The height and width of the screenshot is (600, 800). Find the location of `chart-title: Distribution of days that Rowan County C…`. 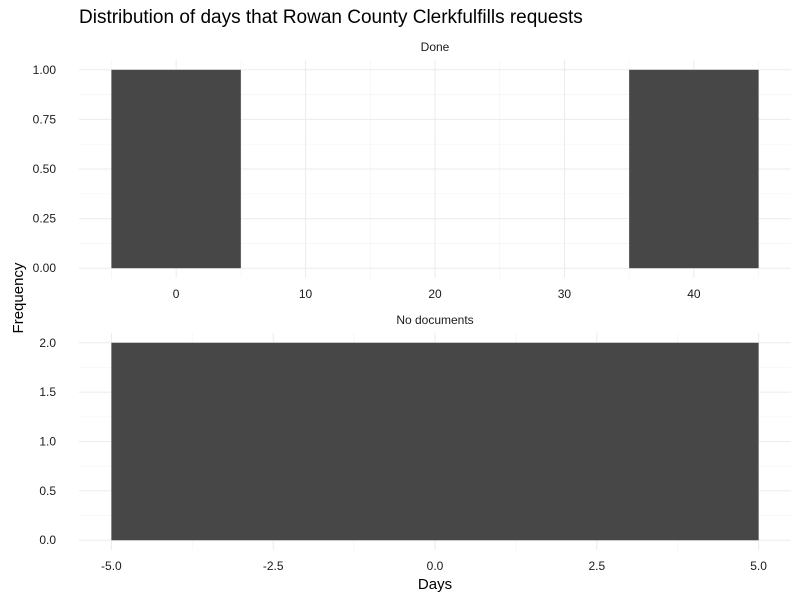

chart-title: Distribution of days that Rowan County C… is located at coordinates (331, 17).